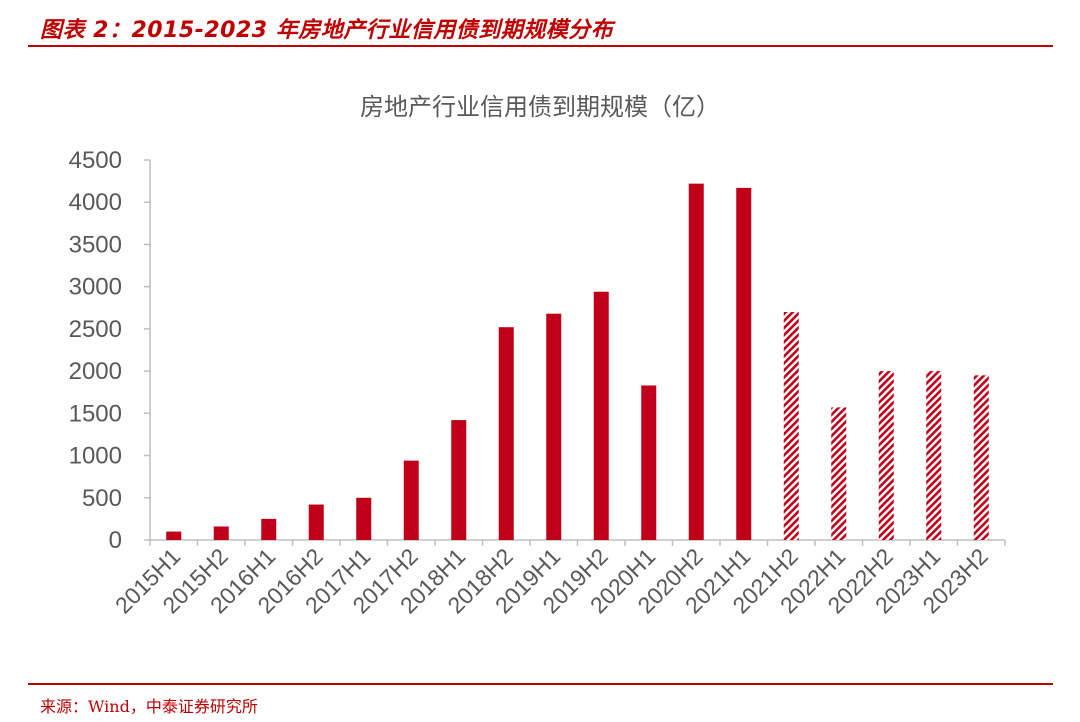 This screenshot has width=1080, height=722. Describe the element at coordinates (327, 30) in the screenshot. I see `figure-title: 图表 2：2015-2023 年房地产行业信用债到期规模分布` at that location.